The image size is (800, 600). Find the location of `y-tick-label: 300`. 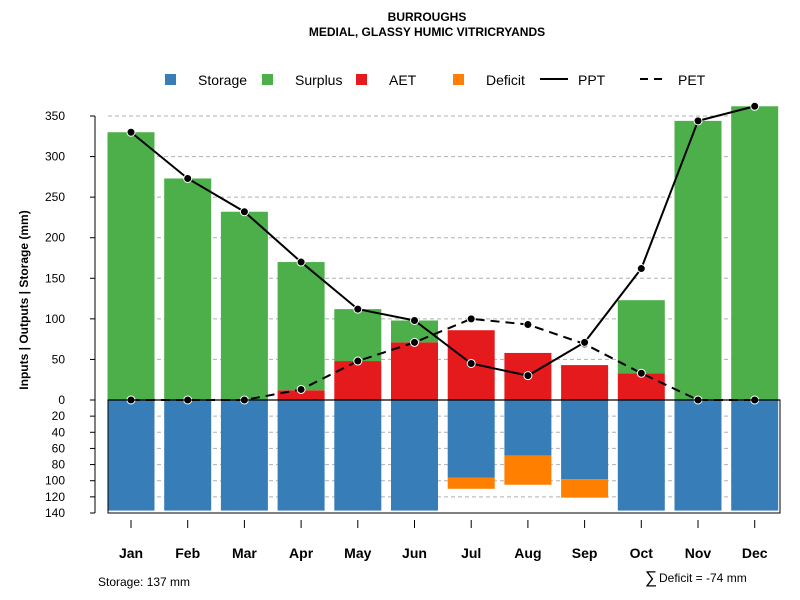

y-tick-label: 300 is located at coordinates (55, 157).